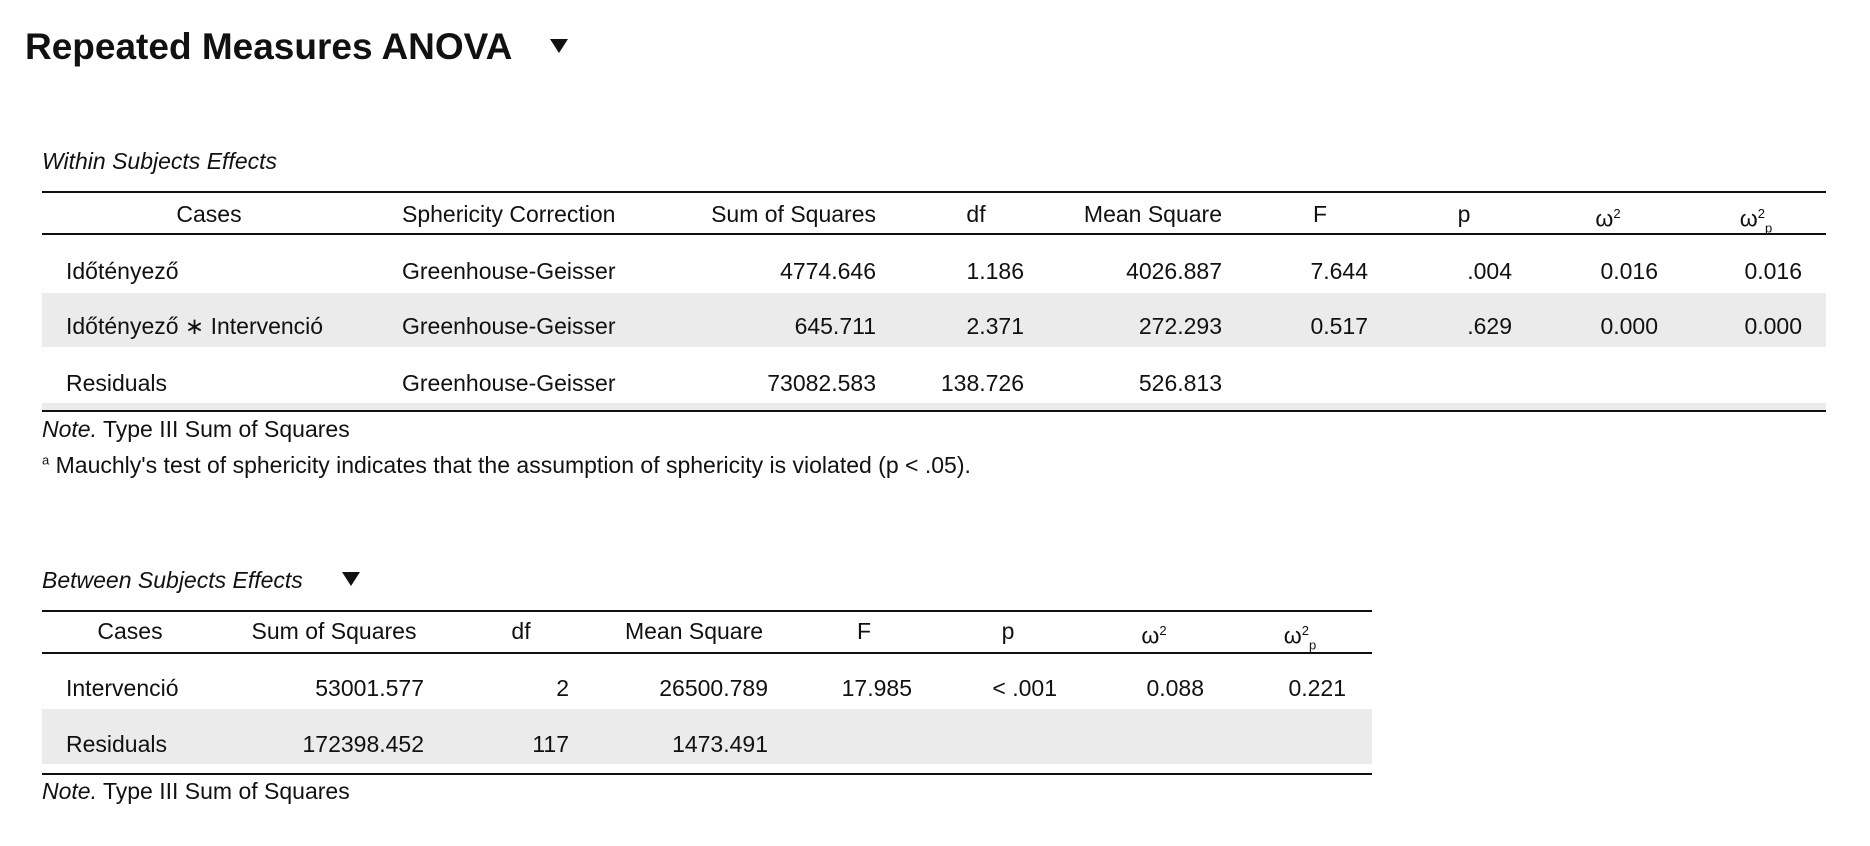 Image resolution: width=1870 pixels, height=846 pixels. I want to click on cell-ms: 526.813, so click(1180, 383).